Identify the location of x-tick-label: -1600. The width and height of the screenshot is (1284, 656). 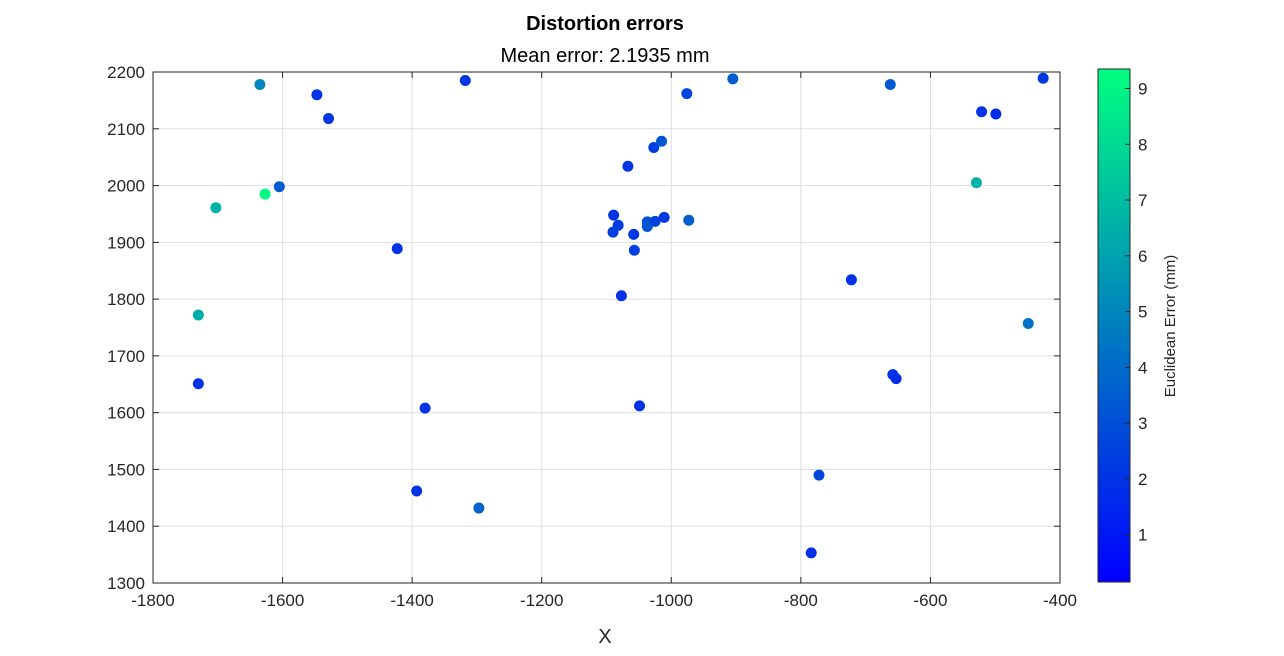
(282, 600).